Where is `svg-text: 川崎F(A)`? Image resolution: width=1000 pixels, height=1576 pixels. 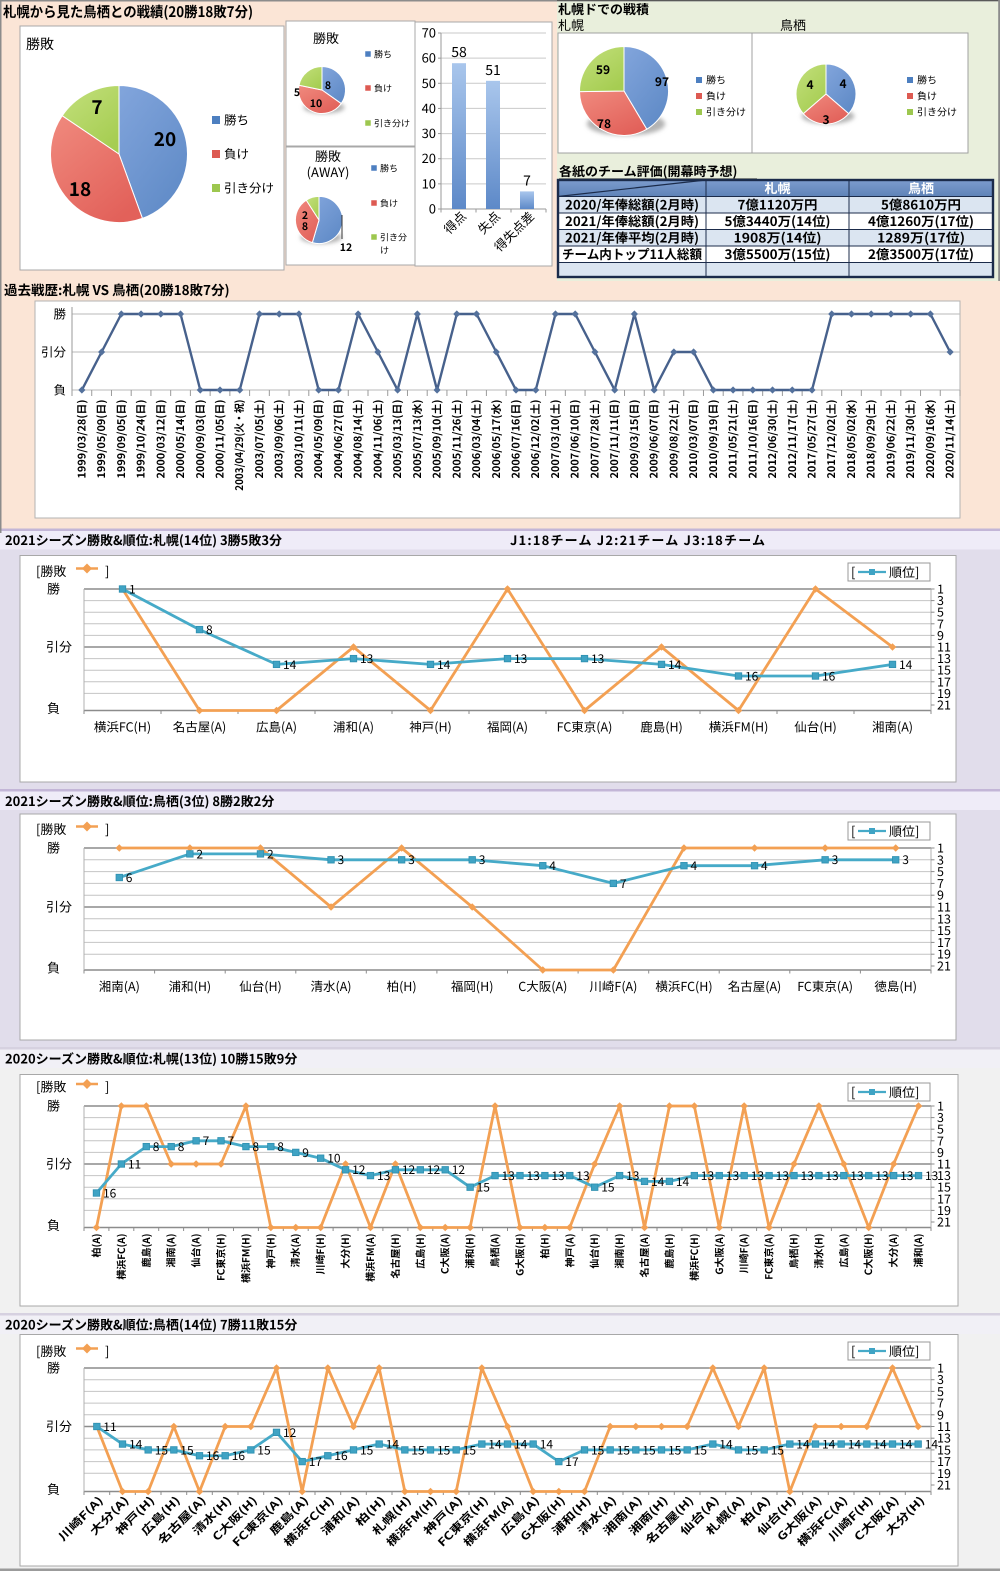
svg-text: 川崎F(A) is located at coordinates (613, 985).